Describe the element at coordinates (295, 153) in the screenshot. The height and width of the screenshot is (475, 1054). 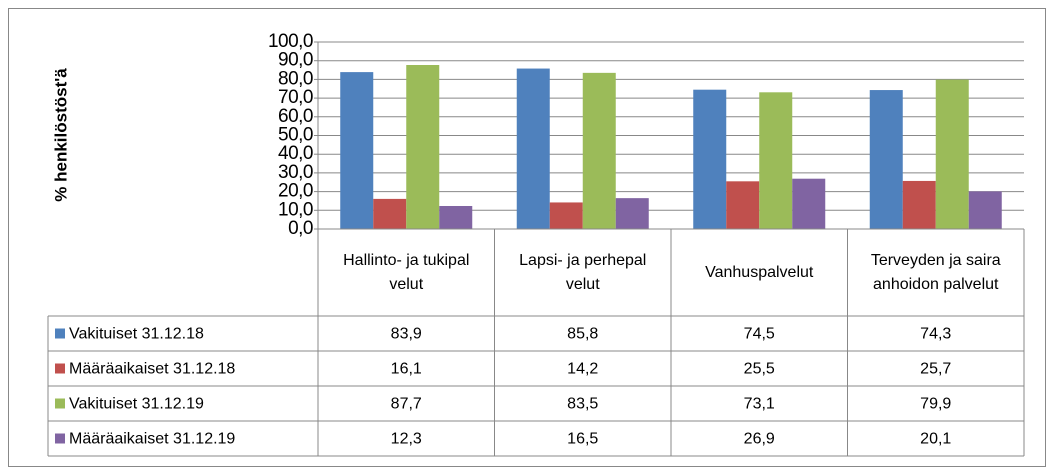
I see `y-tick-label: 40,0` at that location.